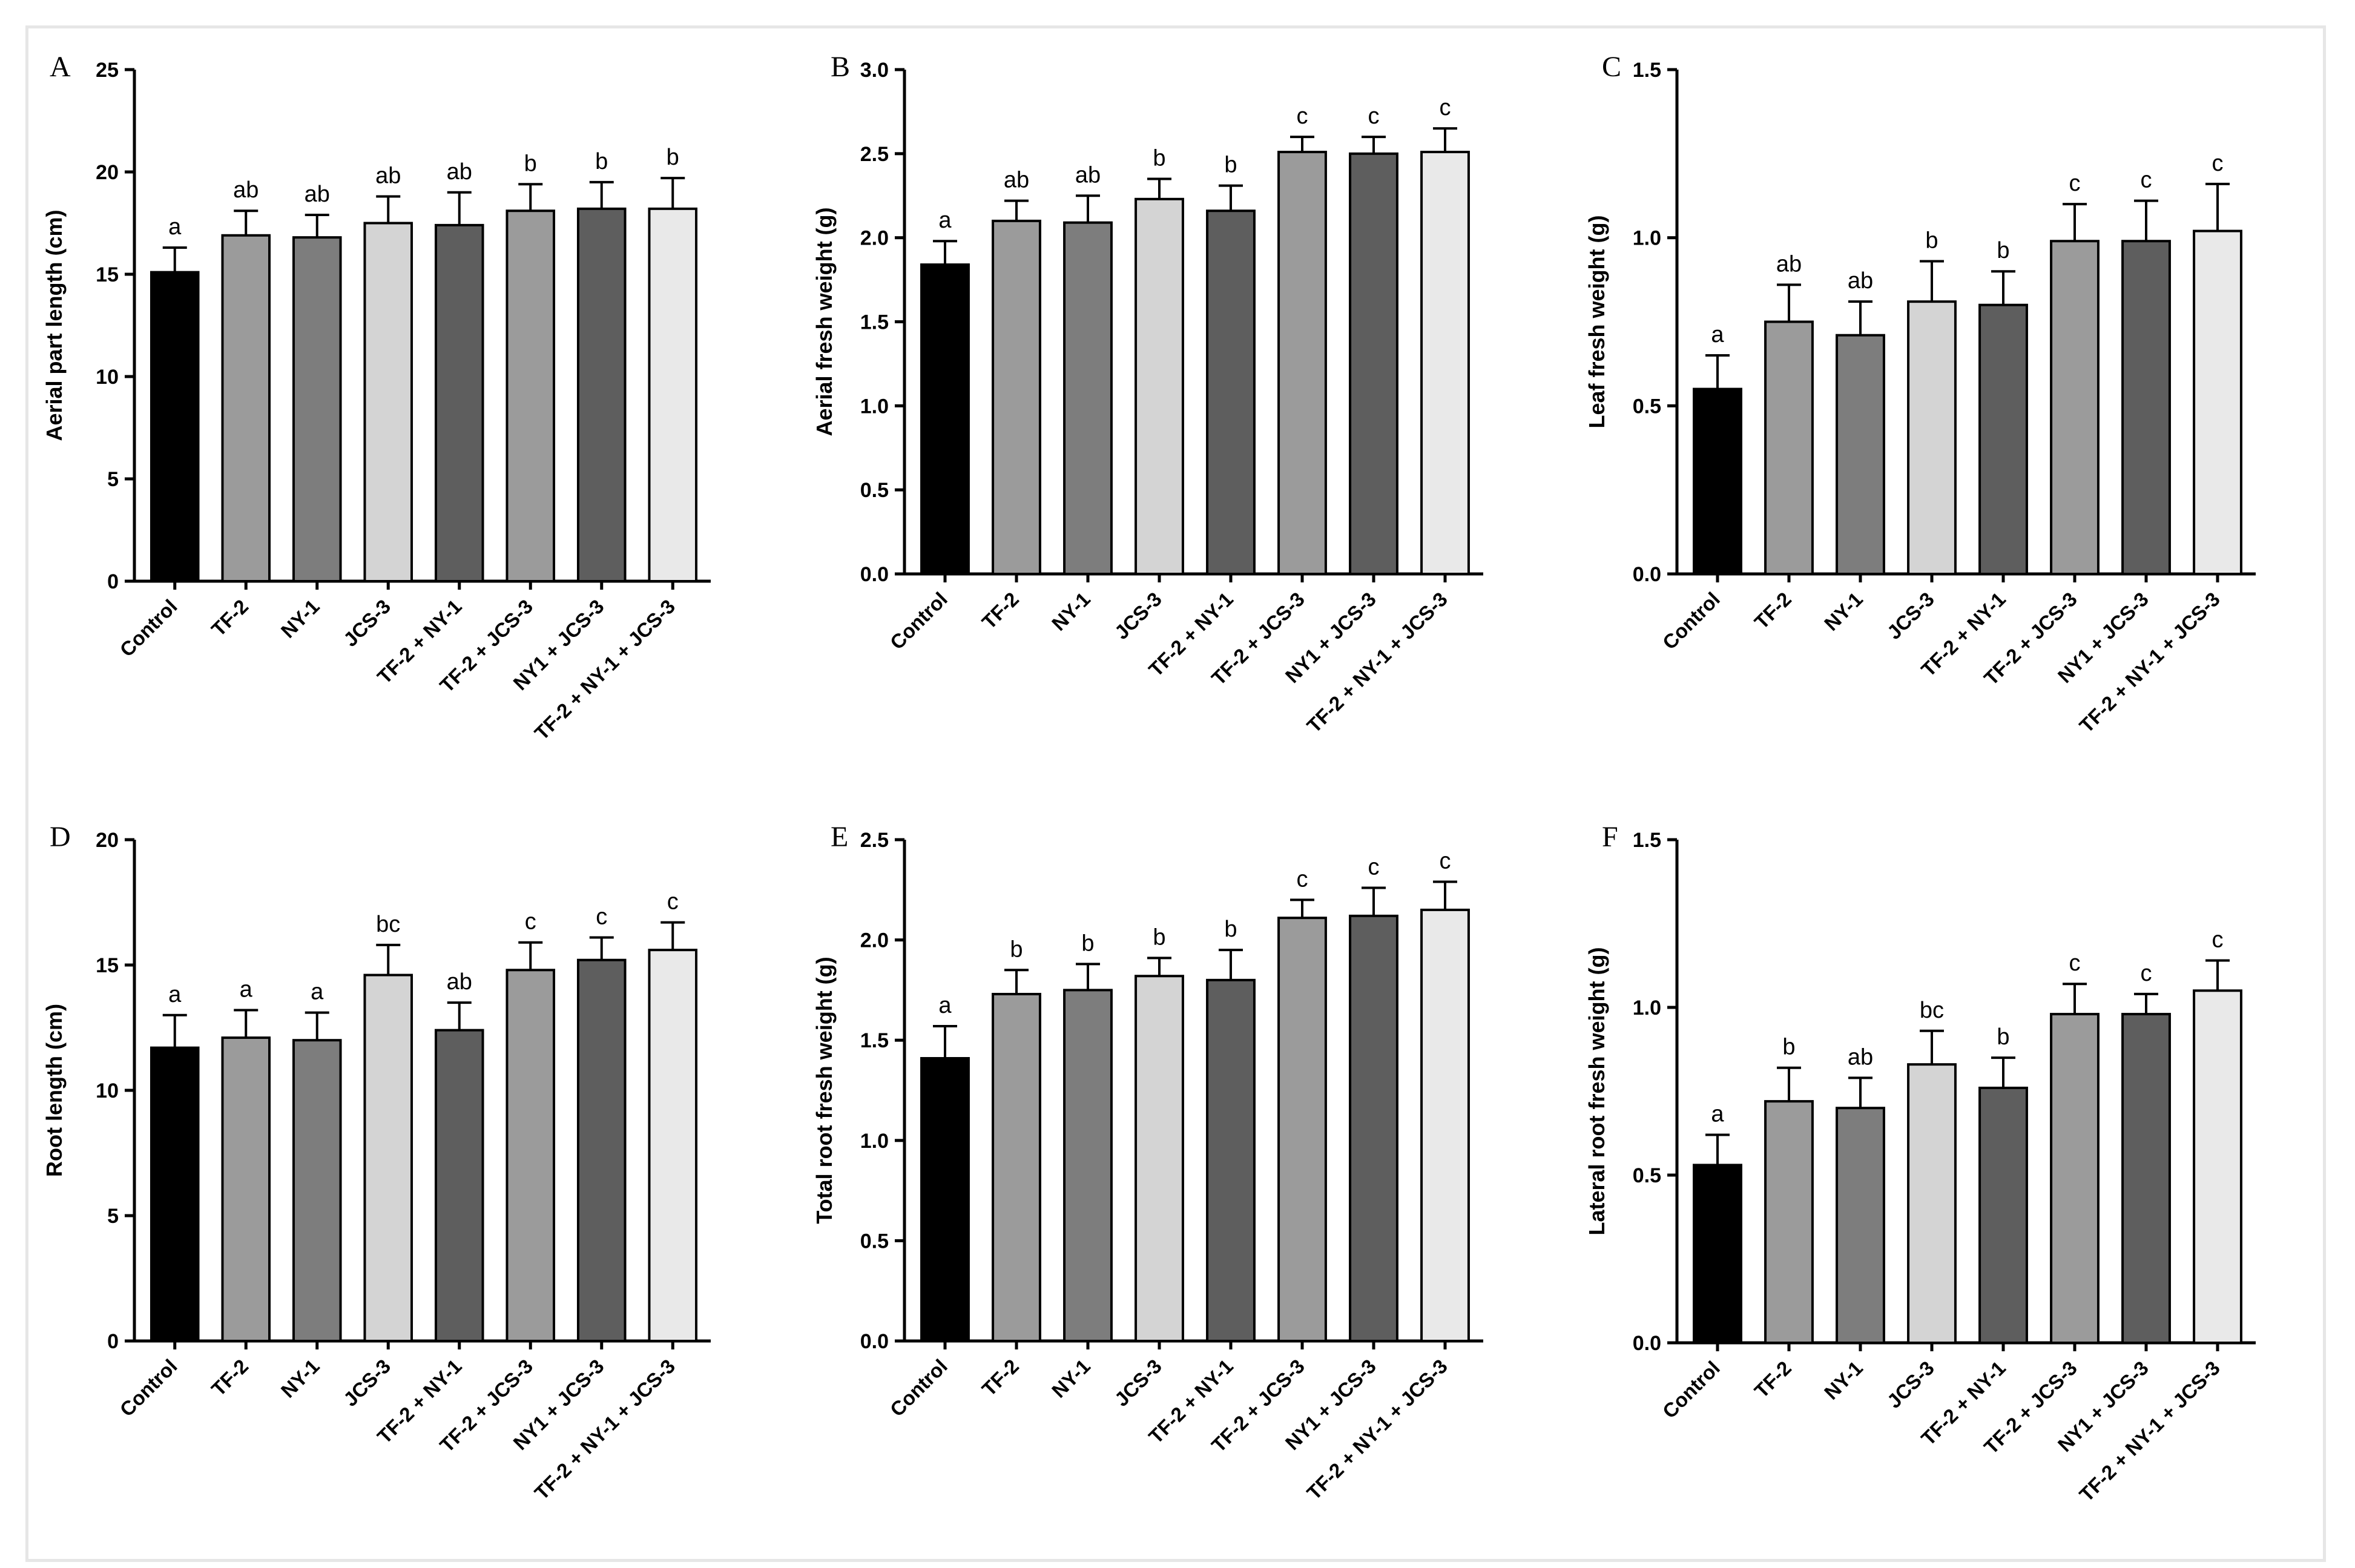 The height and width of the screenshot is (1568, 2355). I want to click on y-tick-label: 15, so click(108, 274).